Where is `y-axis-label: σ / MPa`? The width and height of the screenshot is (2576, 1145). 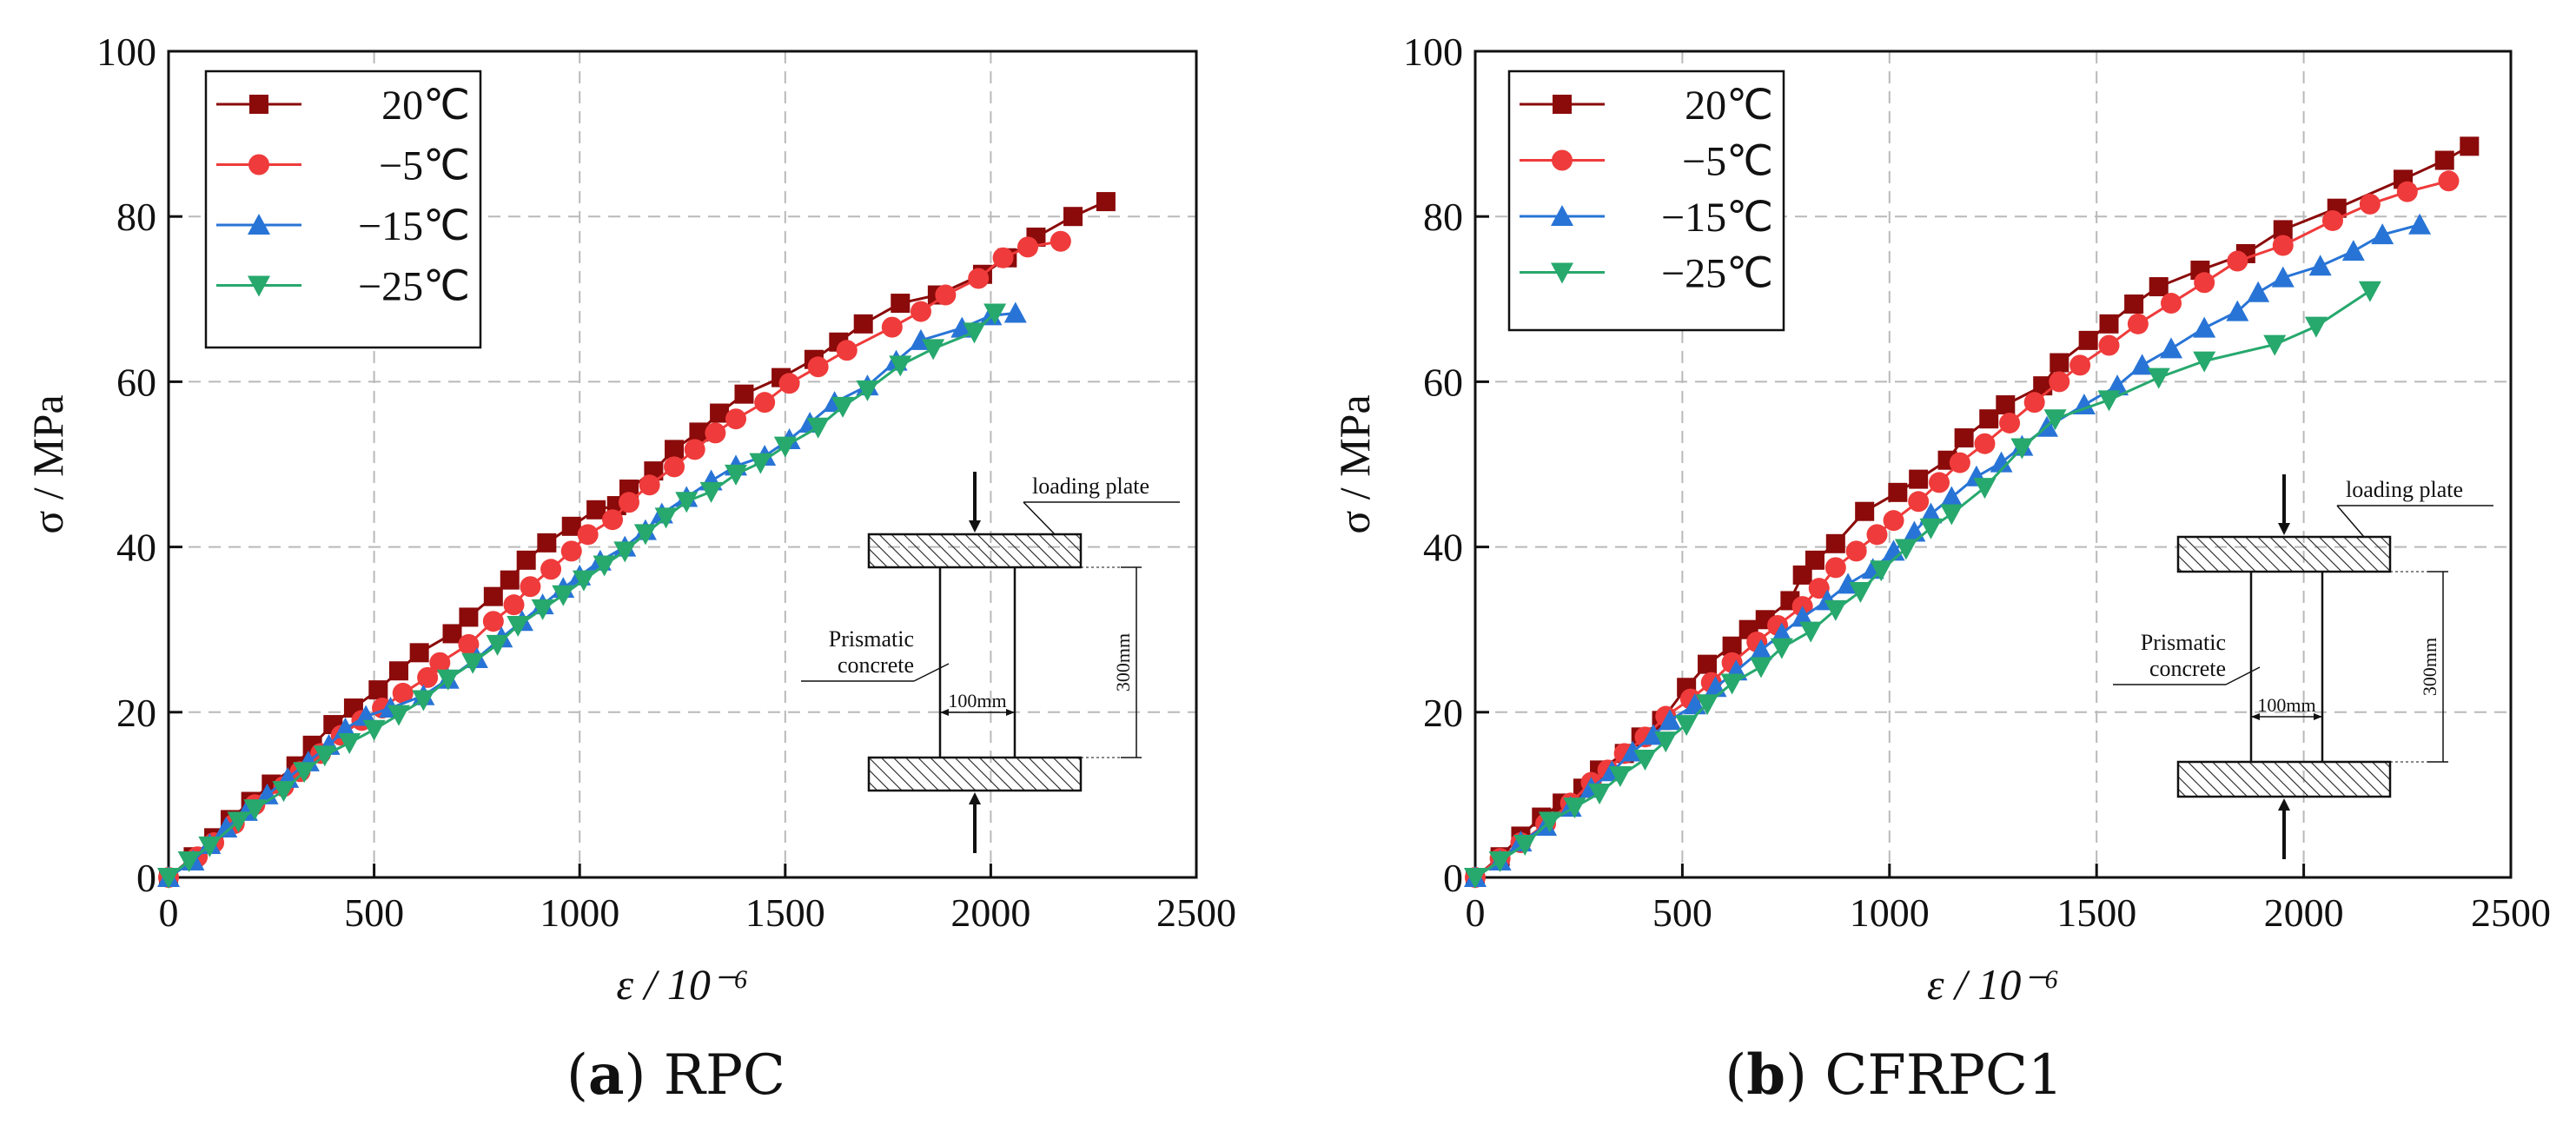
y-axis-label: σ / MPa is located at coordinates (1354, 463).